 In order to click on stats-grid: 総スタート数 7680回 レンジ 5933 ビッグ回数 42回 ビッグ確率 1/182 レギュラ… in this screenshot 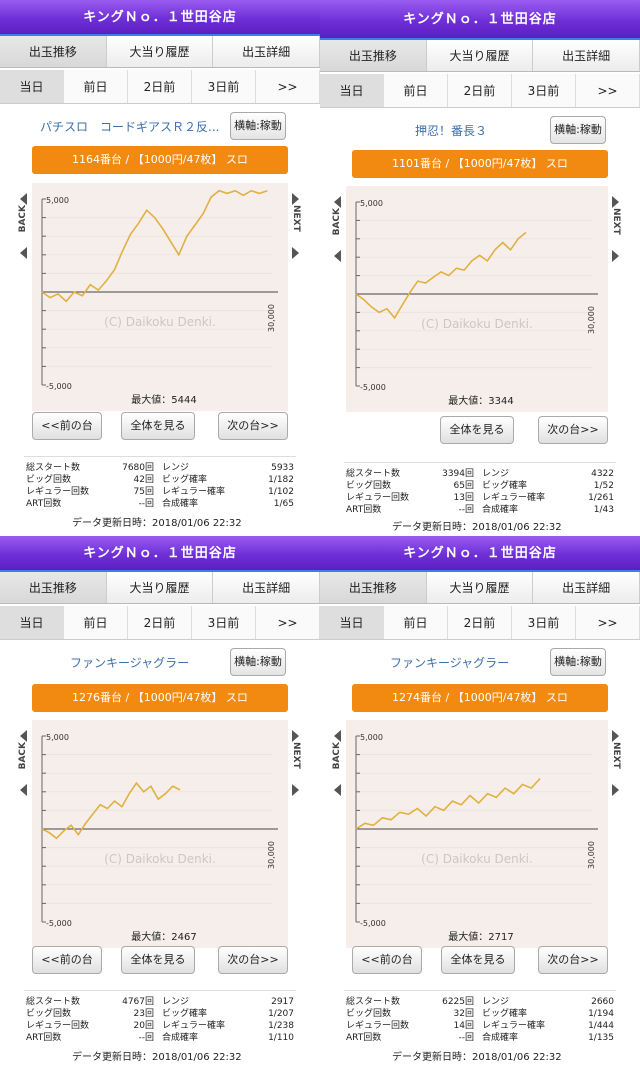, I will do `click(160, 486)`.